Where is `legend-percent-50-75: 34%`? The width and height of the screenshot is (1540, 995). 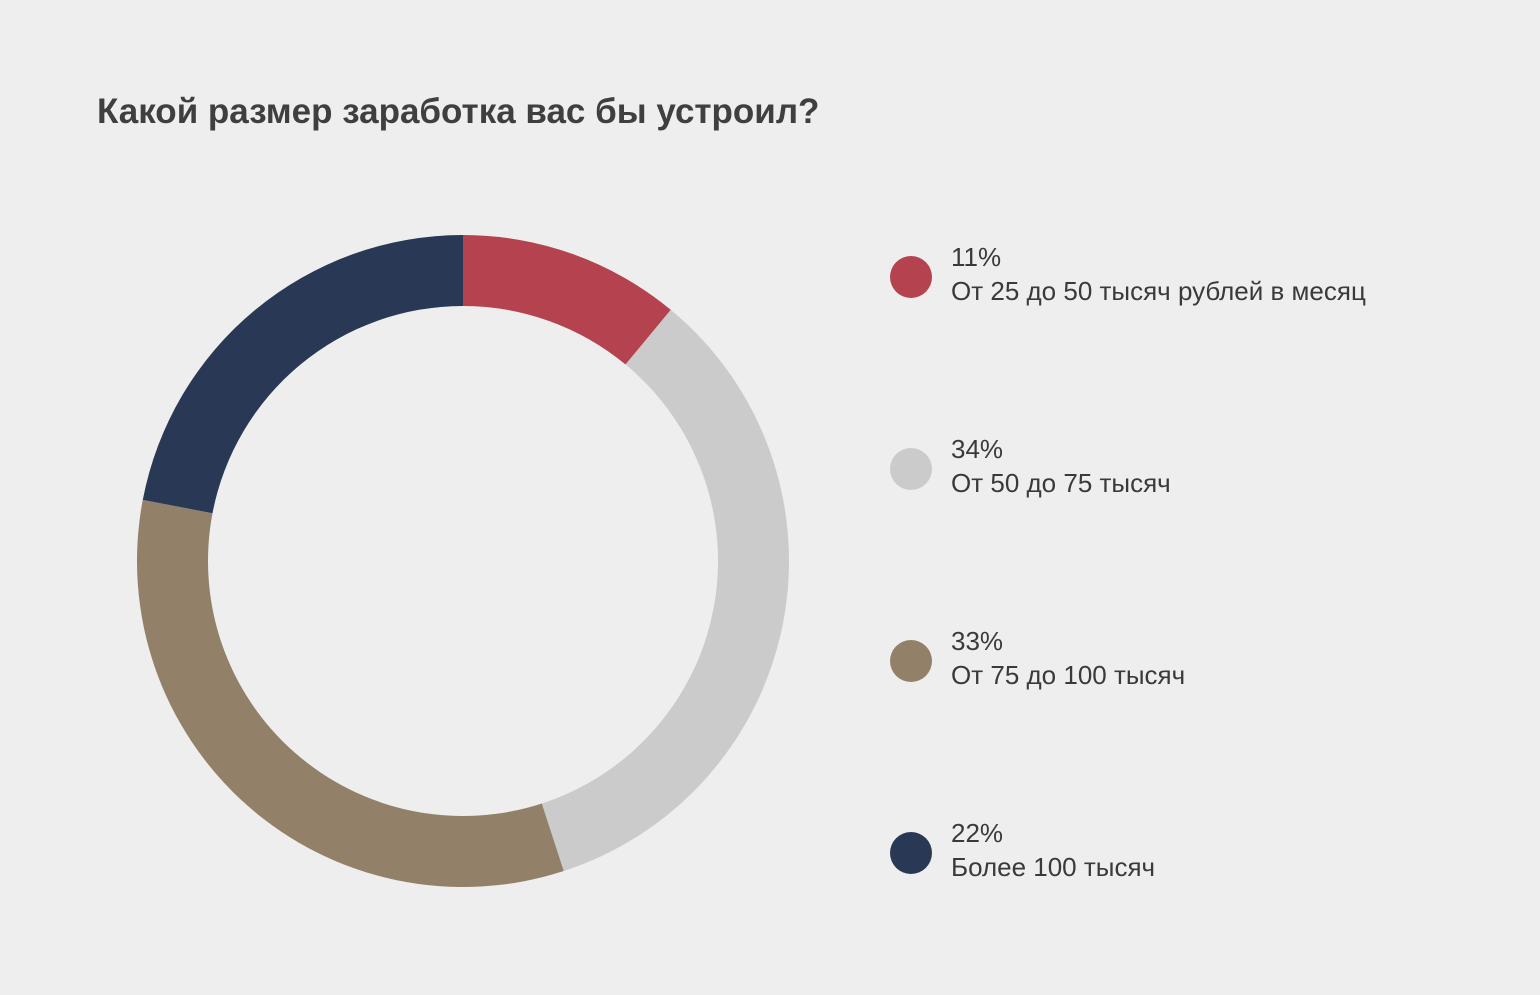
legend-percent-50-75: 34% is located at coordinates (977, 449).